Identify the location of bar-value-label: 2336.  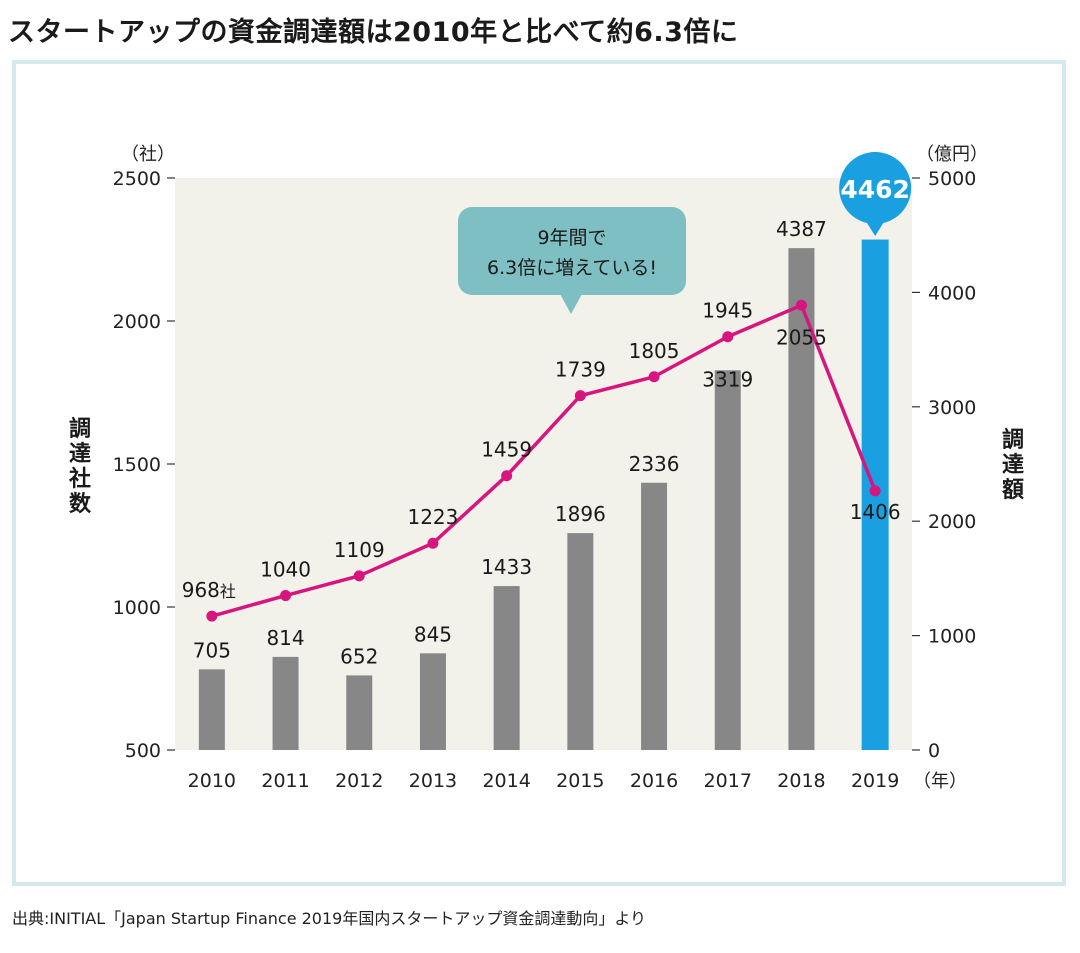
(654, 464).